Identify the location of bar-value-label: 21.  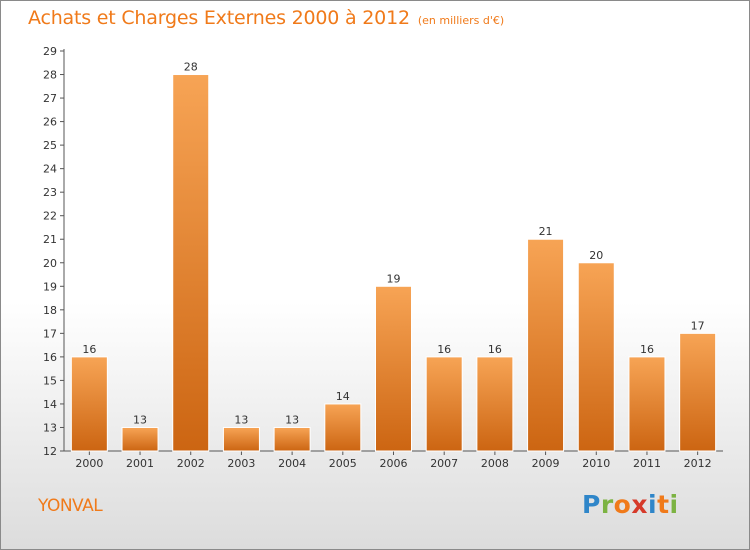
(546, 231).